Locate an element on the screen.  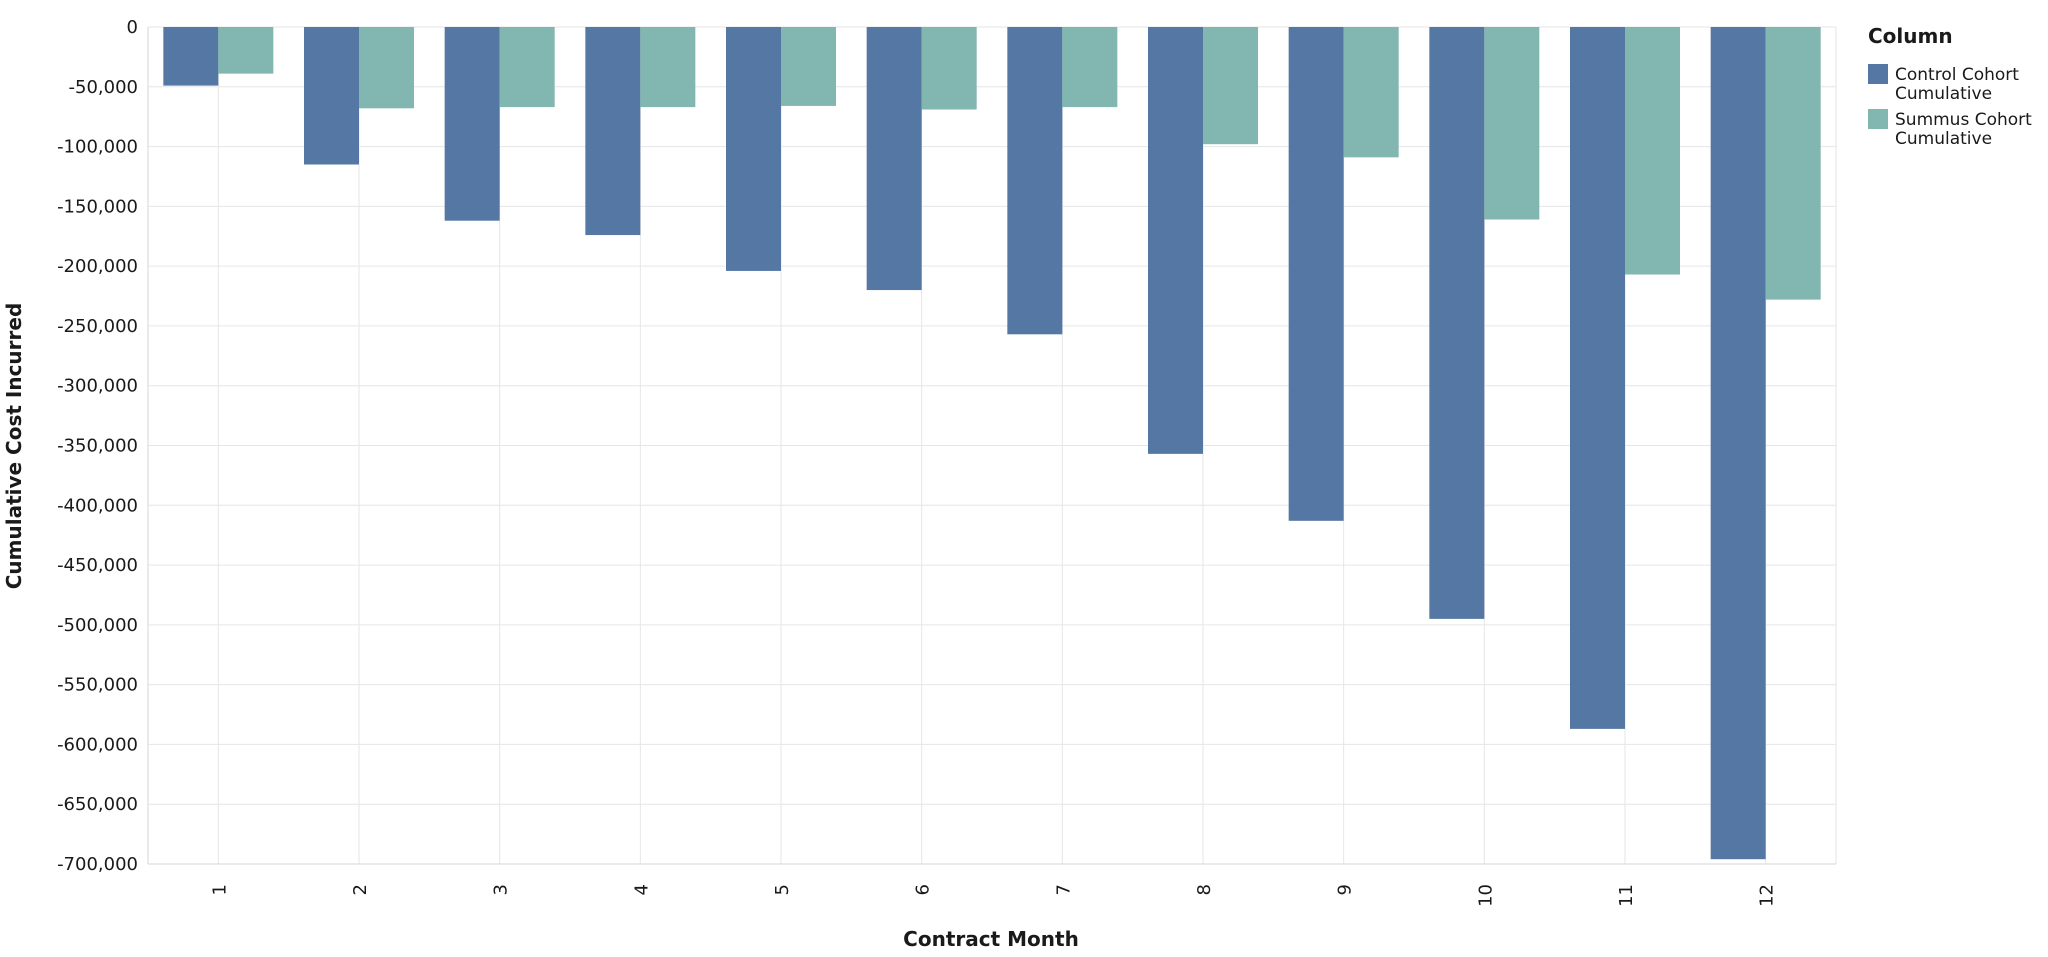
x-tick-label: 5 is located at coordinates (782, 889).